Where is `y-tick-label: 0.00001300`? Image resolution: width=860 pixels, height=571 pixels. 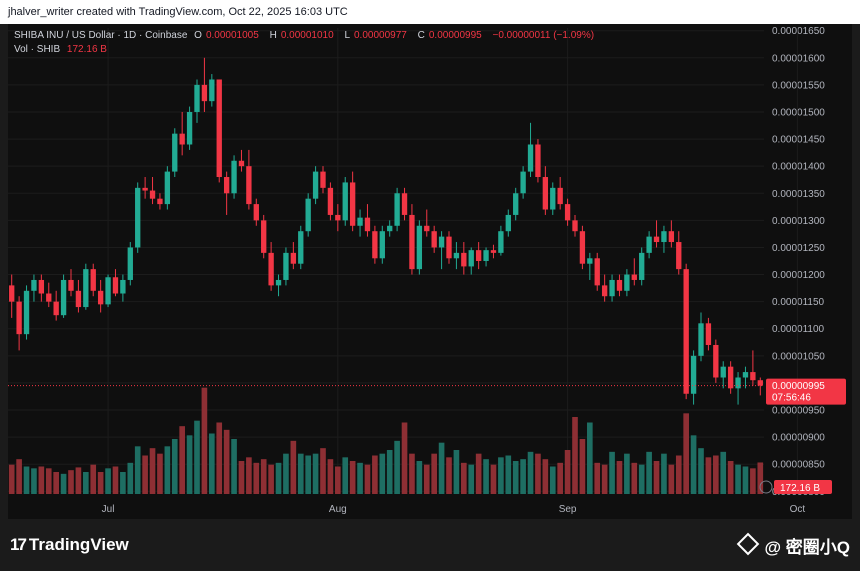
y-tick-label: 0.00001300 is located at coordinates (798, 221).